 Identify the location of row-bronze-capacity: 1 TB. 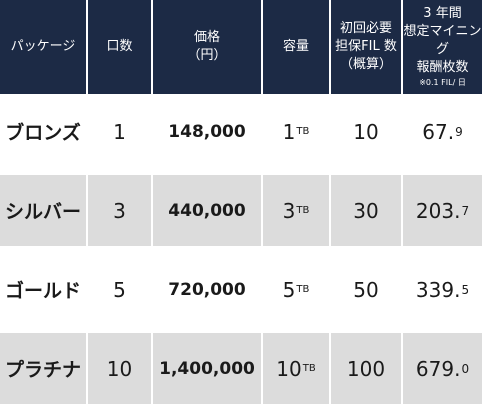
(296, 131).